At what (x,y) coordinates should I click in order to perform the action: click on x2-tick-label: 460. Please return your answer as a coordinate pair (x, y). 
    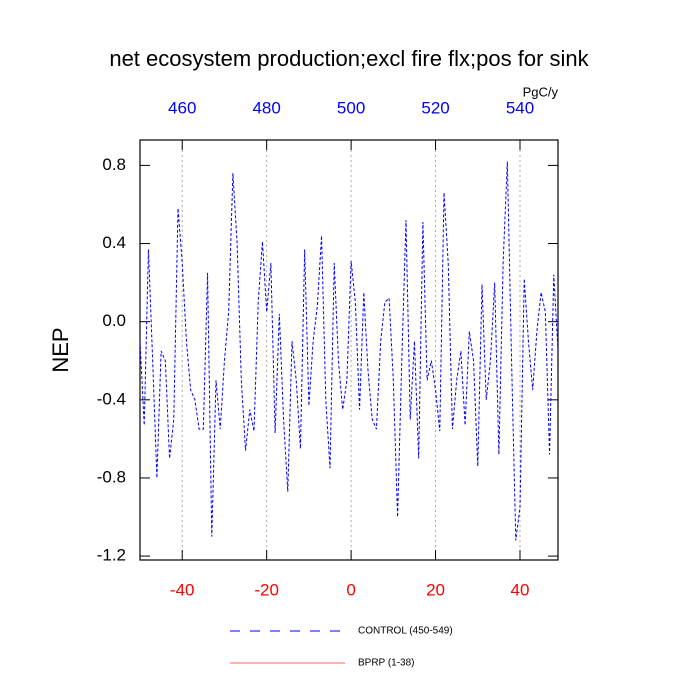
    Looking at the image, I should click on (182, 107).